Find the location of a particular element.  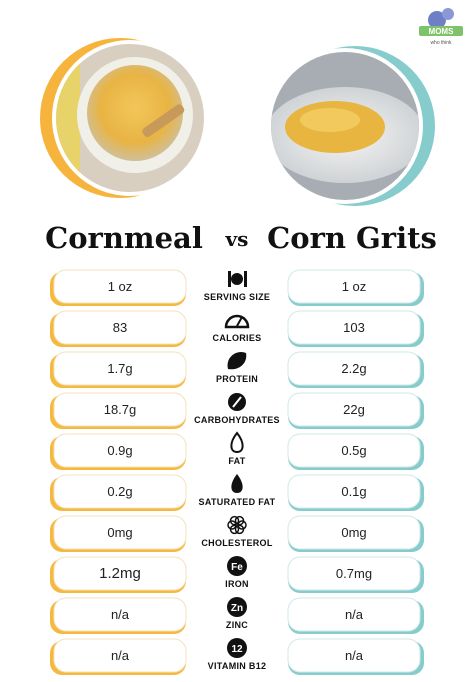

left-value: 0.9g is located at coordinates (119, 450).